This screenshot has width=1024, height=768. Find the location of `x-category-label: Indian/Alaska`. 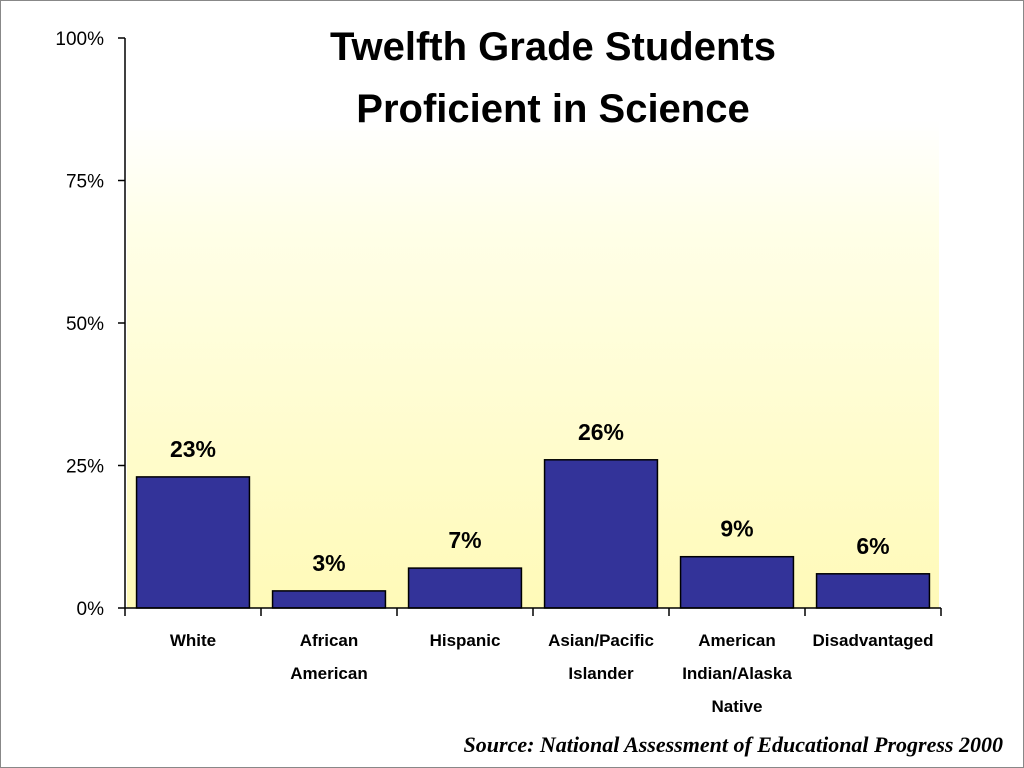

x-category-label: Indian/Alaska is located at coordinates (737, 673).